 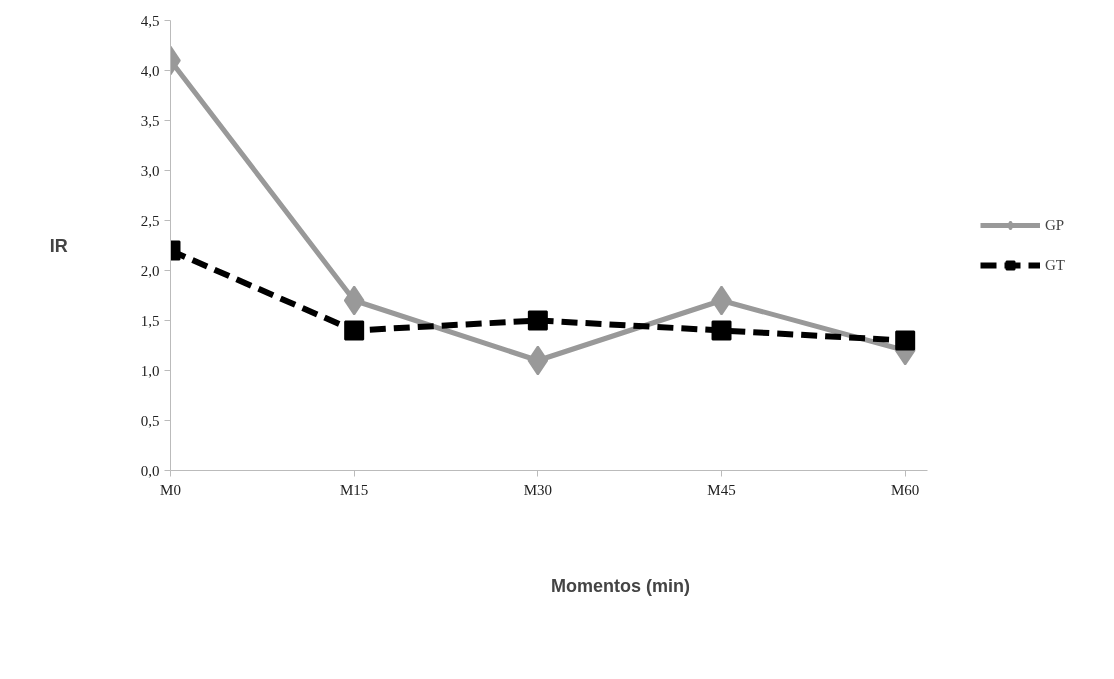 I want to click on x-tick-label: M30, so click(x=538, y=489).